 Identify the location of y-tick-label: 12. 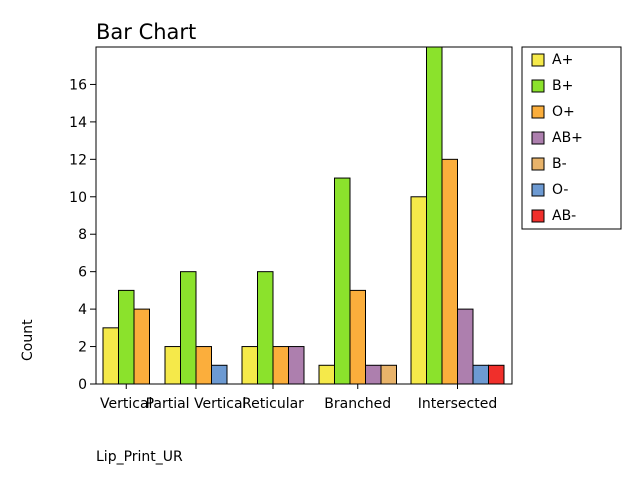
(78, 160).